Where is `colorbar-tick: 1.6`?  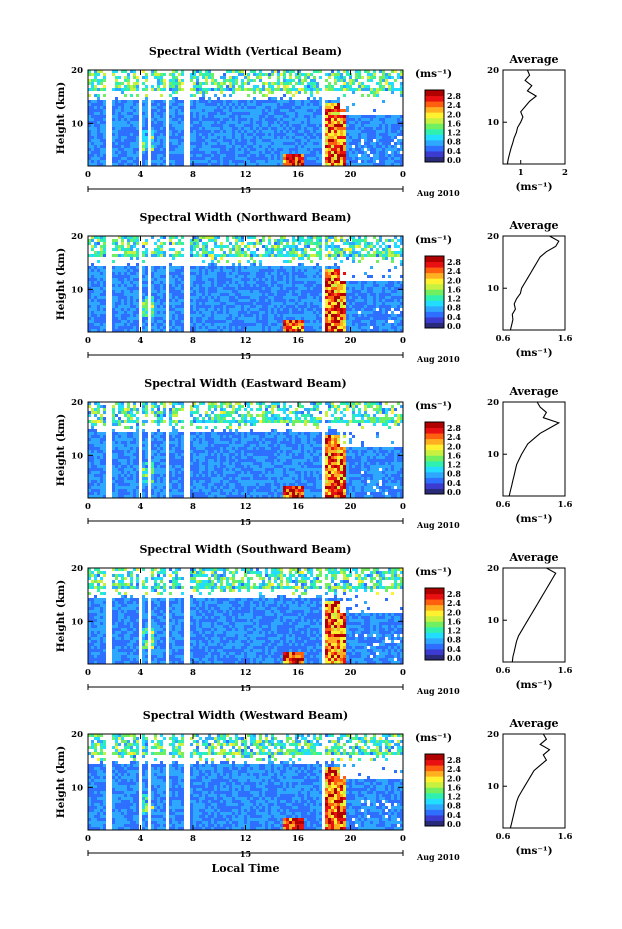
colorbar-tick: 1.6 is located at coordinates (454, 787).